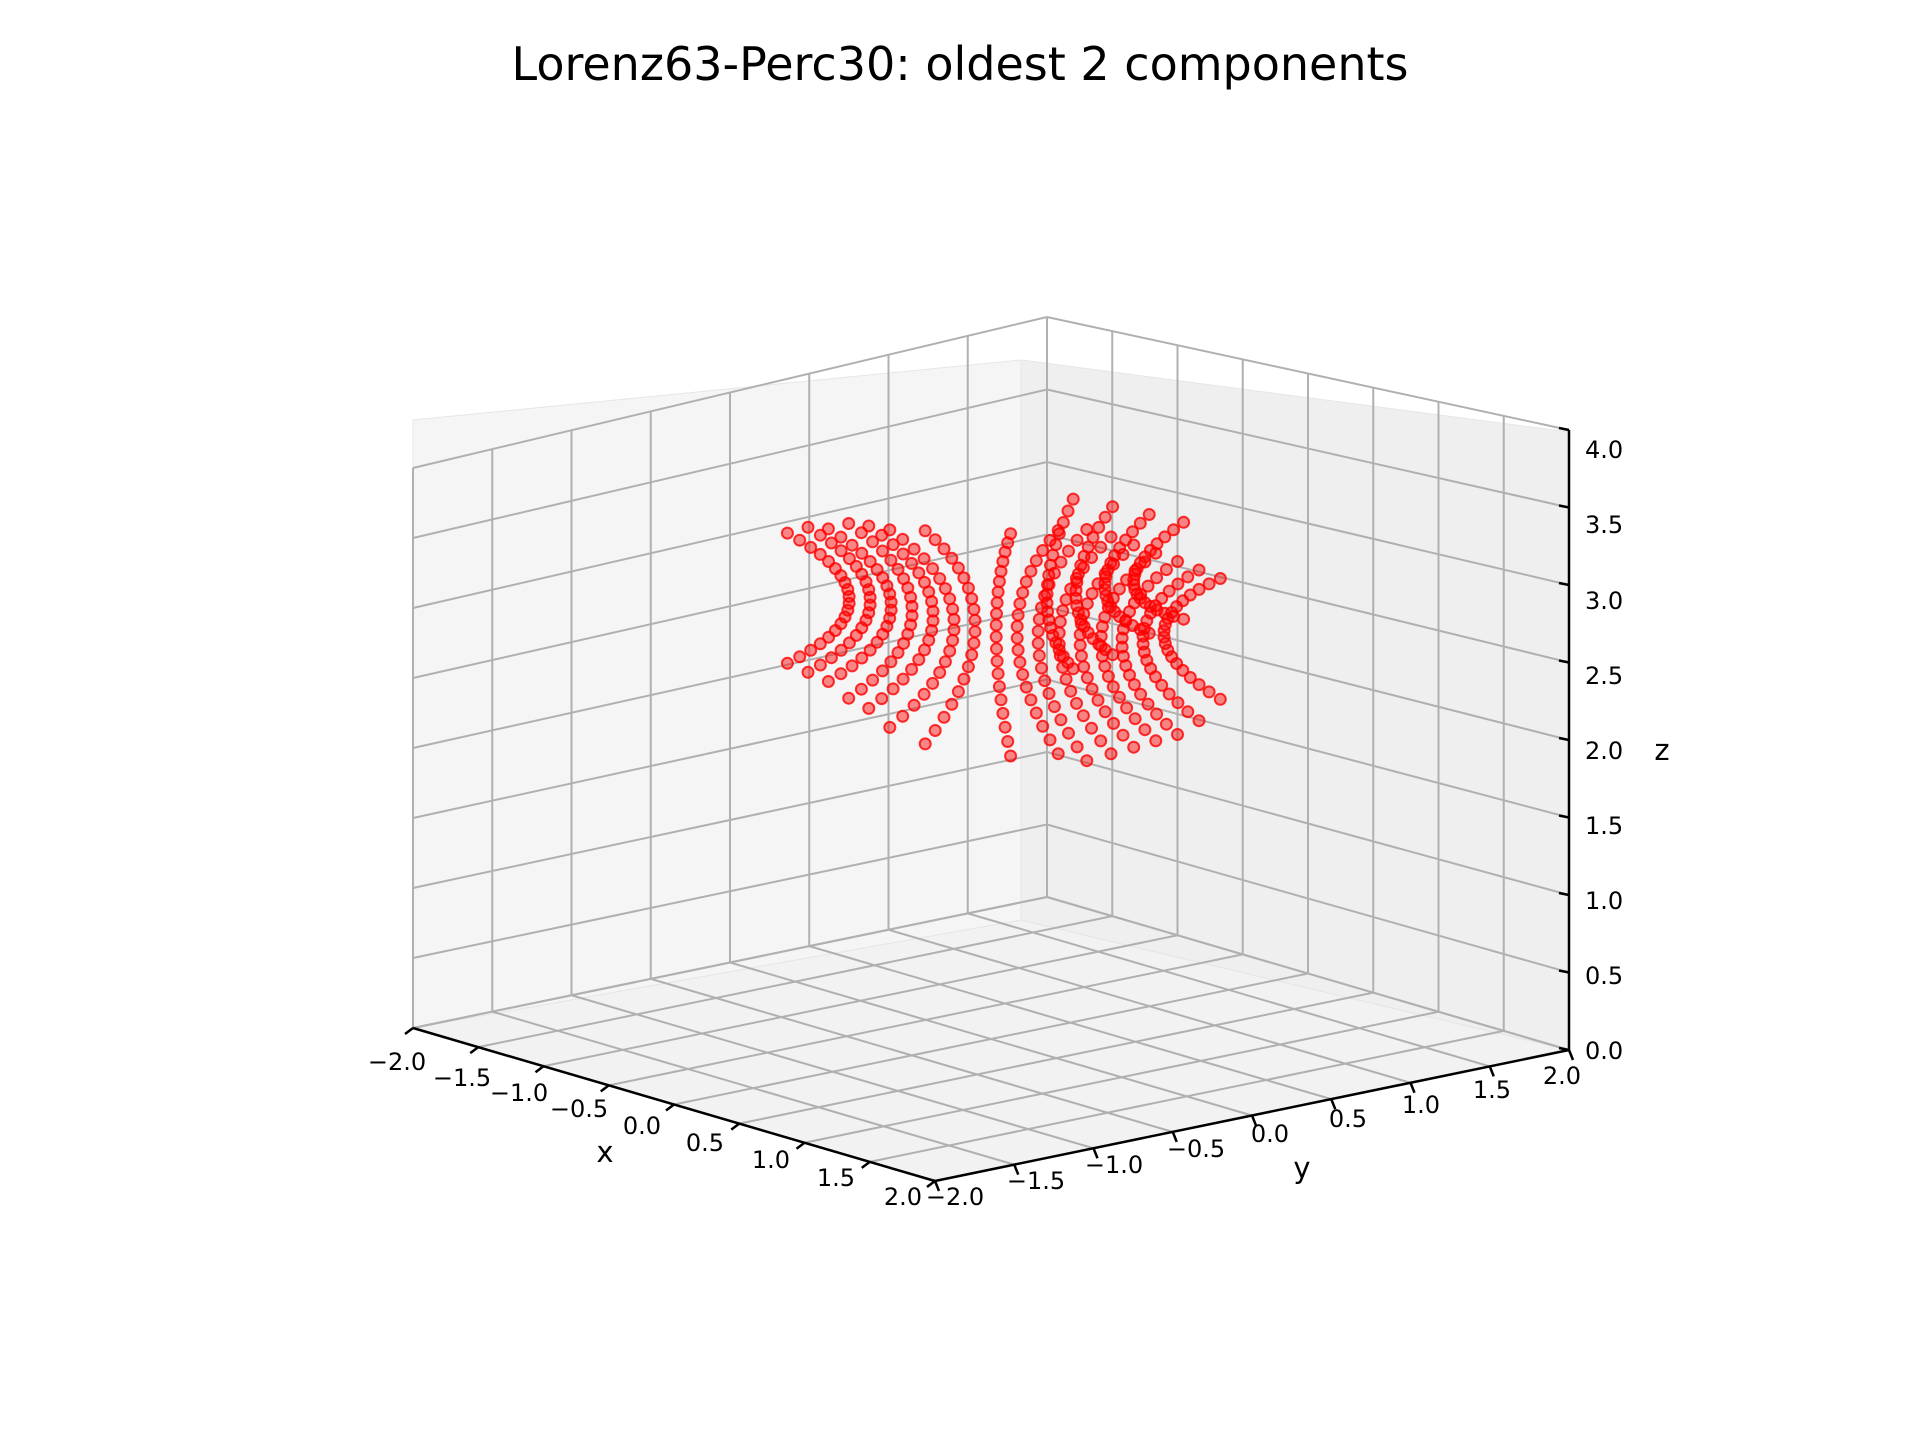 The width and height of the screenshot is (1920, 1440). Describe the element at coordinates (771, 1160) in the screenshot. I see `x-tick-label: 1.0` at that location.